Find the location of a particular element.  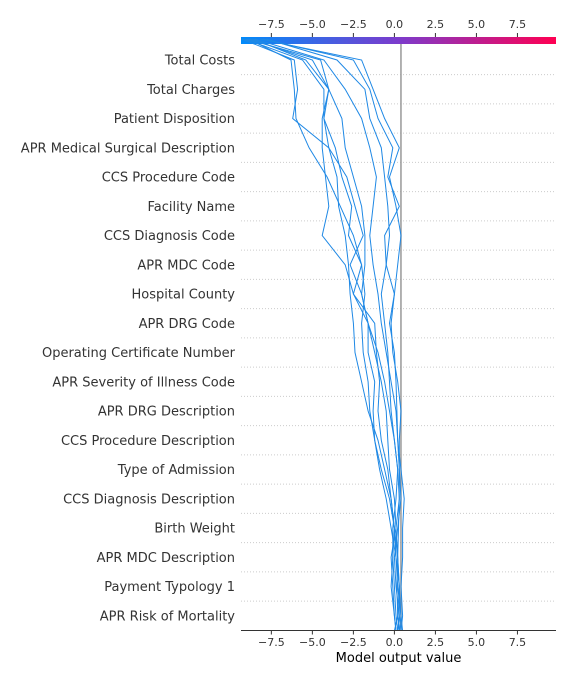

feature-label: APR MDC Code is located at coordinates (186, 265).